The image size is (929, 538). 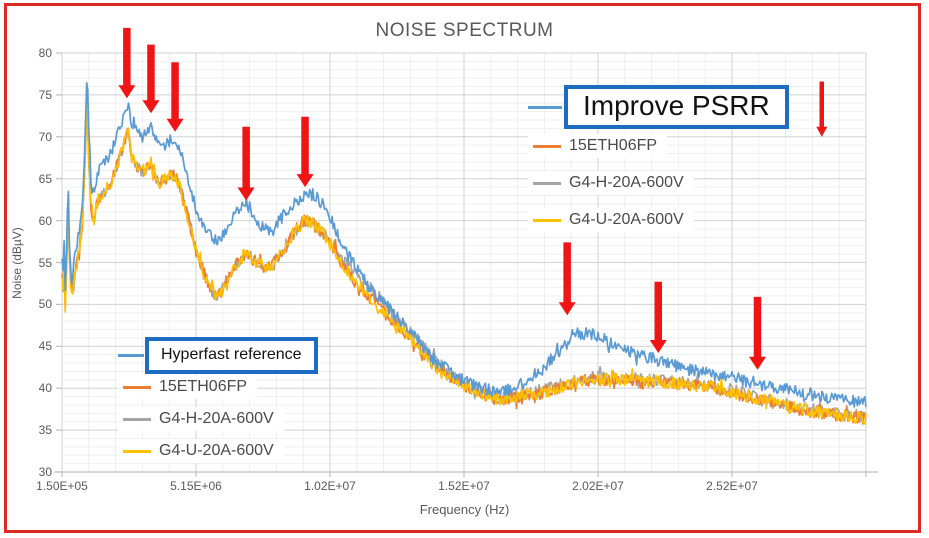 What do you see at coordinates (598, 486) in the screenshot?
I see `x-tick-label: 2.02E+07` at bounding box center [598, 486].